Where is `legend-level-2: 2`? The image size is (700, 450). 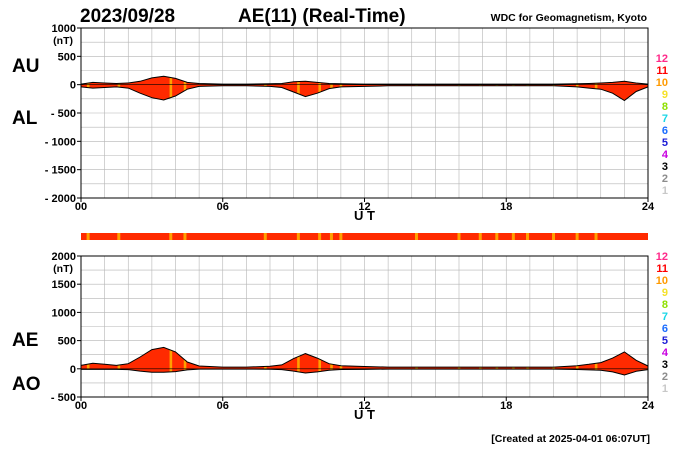
legend-level-2: 2 is located at coordinates (665, 179).